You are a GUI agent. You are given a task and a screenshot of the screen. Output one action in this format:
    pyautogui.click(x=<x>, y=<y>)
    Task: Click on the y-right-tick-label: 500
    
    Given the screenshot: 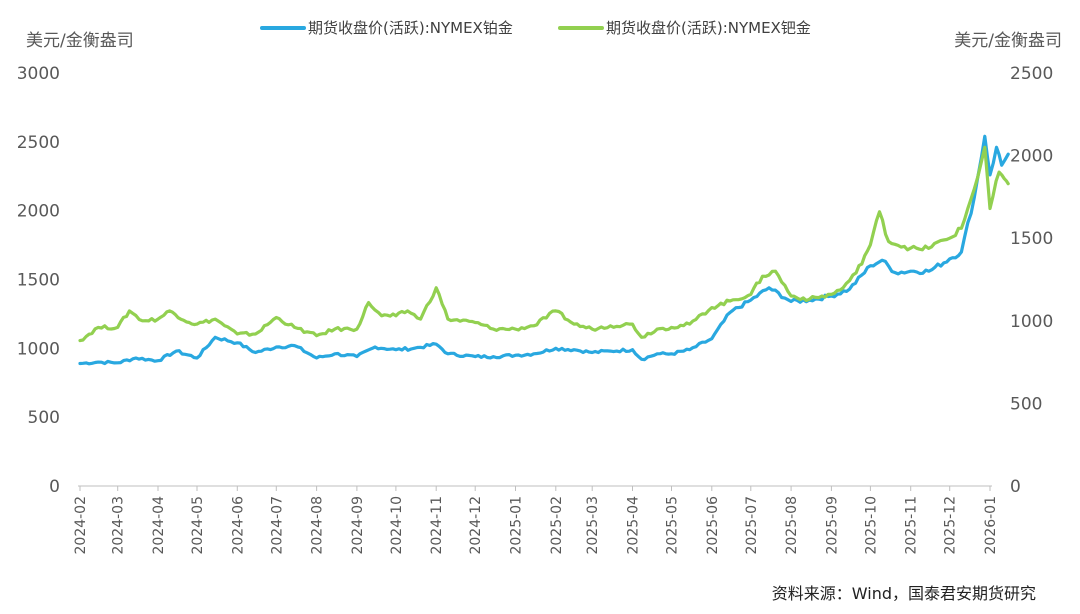 What is the action you would take?
    pyautogui.click(x=1026, y=404)
    